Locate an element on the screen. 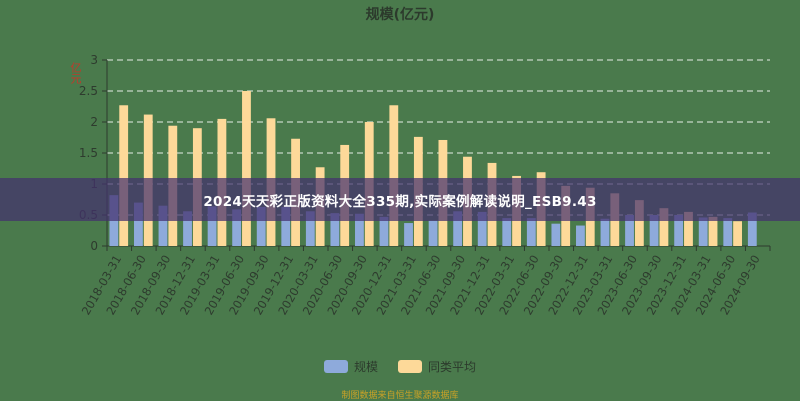 Image resolution: width=800 pixels, height=401 pixels. y-tick-label: 2 is located at coordinates (94, 122).